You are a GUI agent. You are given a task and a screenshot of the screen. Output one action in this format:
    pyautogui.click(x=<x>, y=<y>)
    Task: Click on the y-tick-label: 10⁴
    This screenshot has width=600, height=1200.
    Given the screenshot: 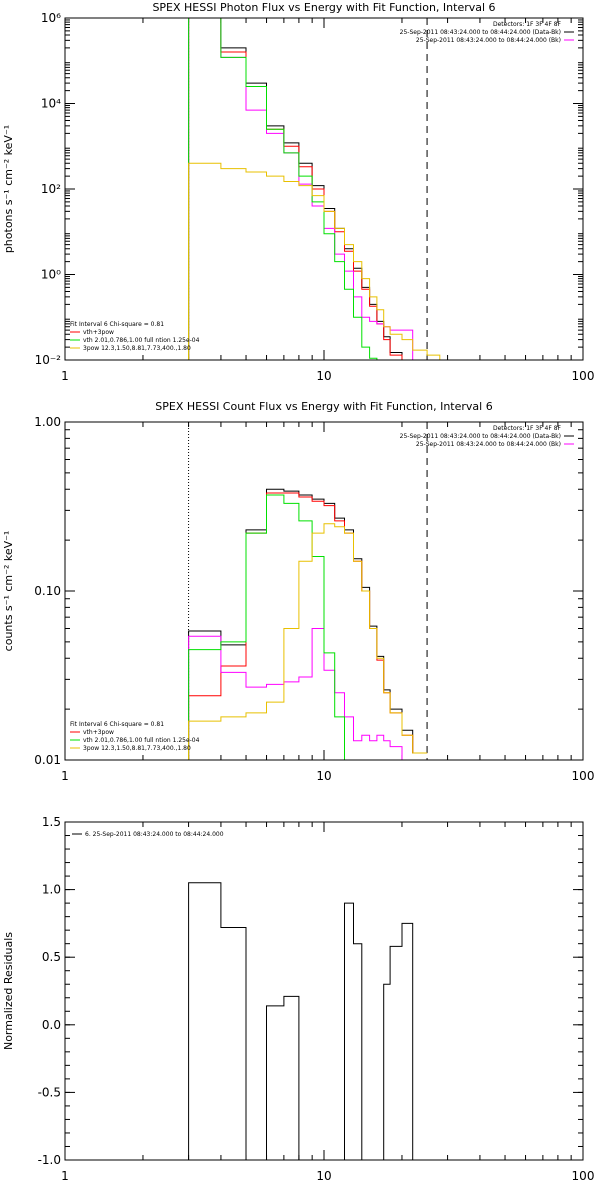 What is the action you would take?
    pyautogui.click(x=51, y=104)
    